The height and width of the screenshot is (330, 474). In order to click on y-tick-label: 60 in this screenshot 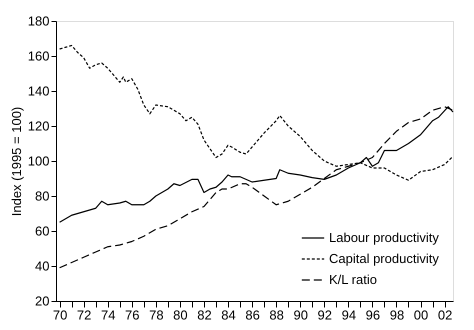, I will do `click(42, 231)`.